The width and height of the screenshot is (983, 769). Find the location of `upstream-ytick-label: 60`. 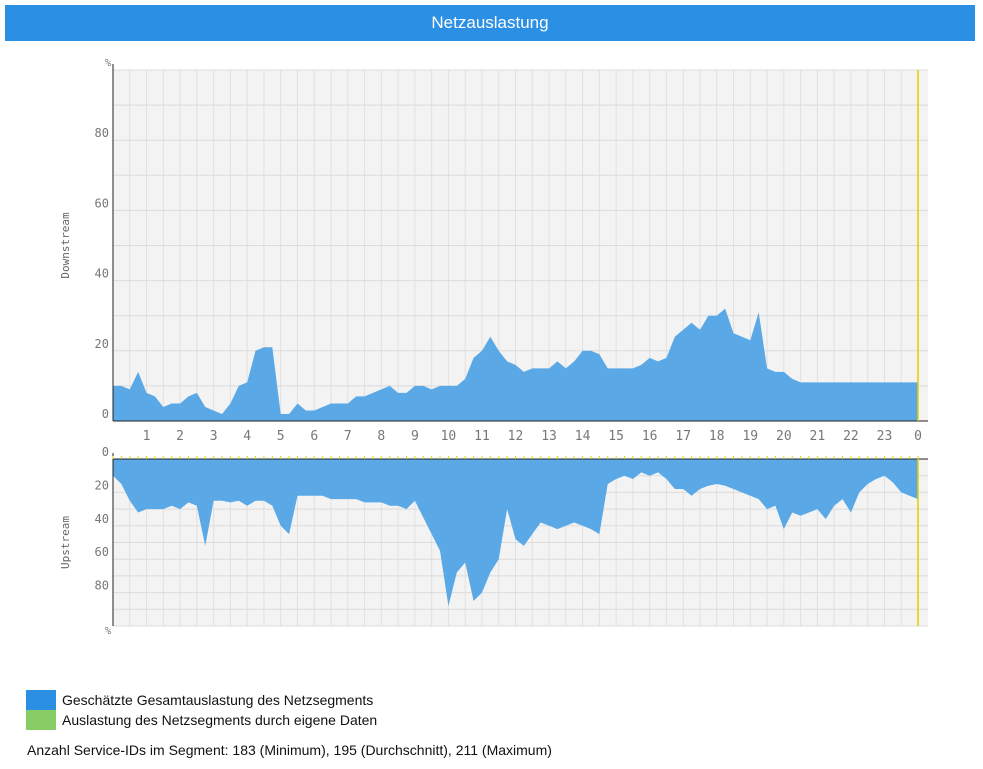

upstream-ytick-label: 60 is located at coordinates (102, 552).